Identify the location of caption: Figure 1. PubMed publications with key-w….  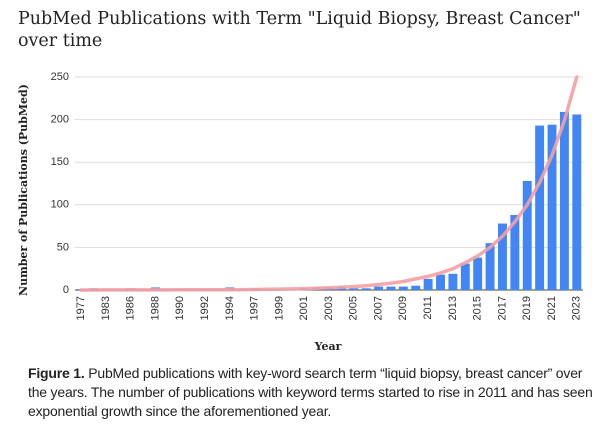
(311, 392).